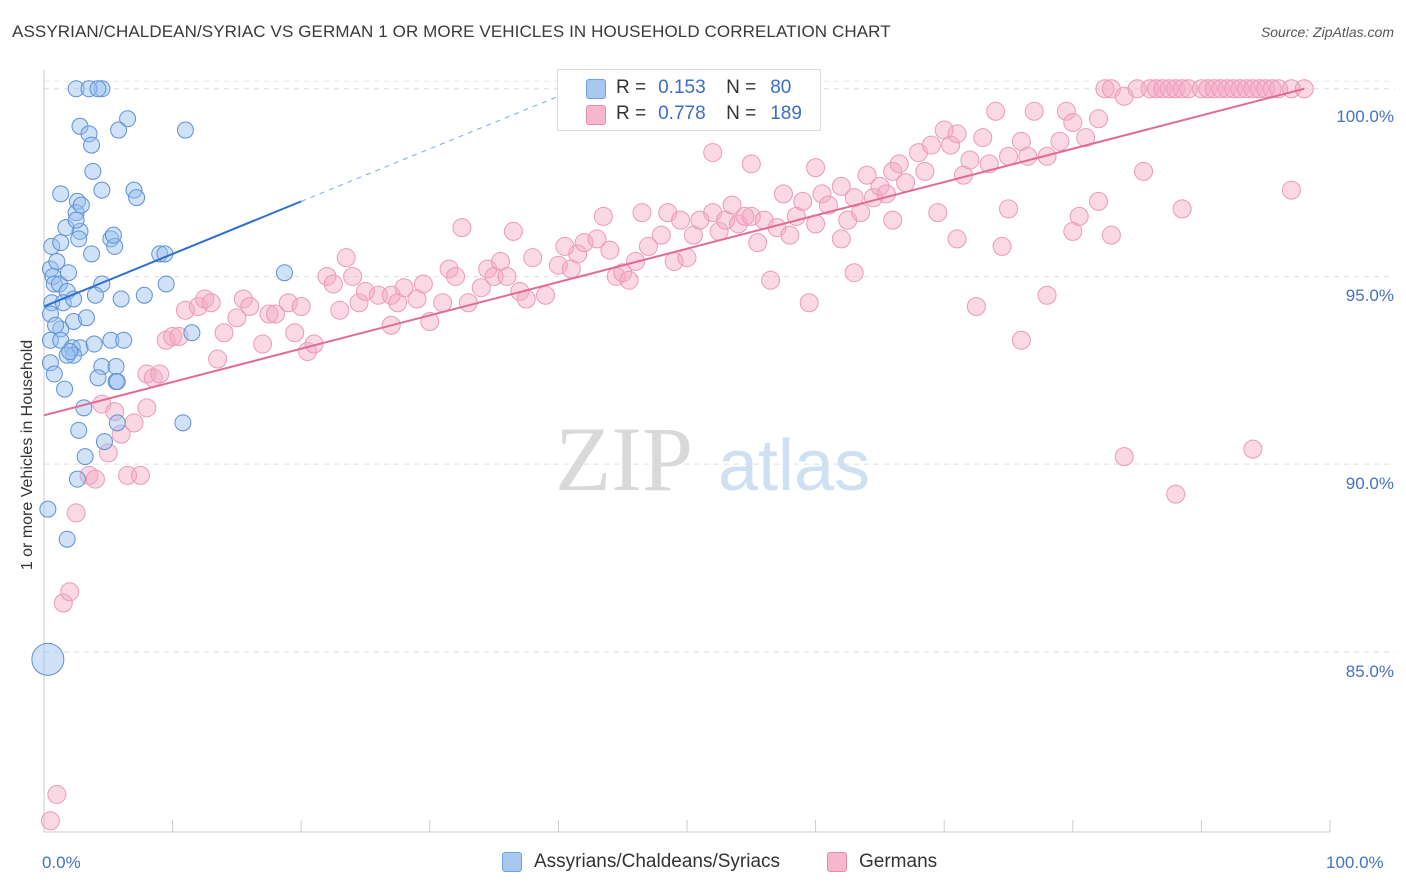  Describe the element at coordinates (657, 861) in the screenshot. I see `legend-label-assyrians: Assyrians/Chaldeans/Syriacs` at that location.